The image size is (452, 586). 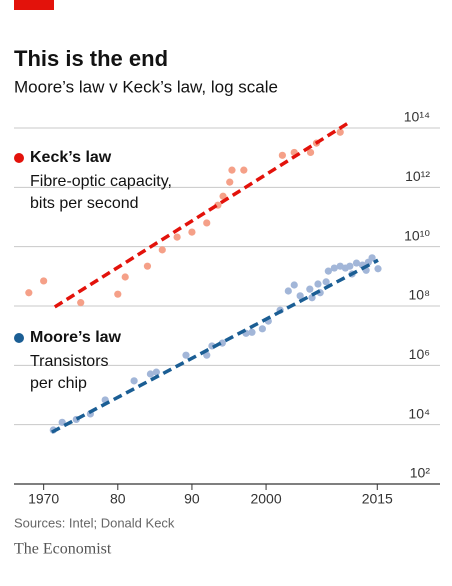 What do you see at coordinates (63, 549) in the screenshot?
I see `brand: The Economist` at bounding box center [63, 549].